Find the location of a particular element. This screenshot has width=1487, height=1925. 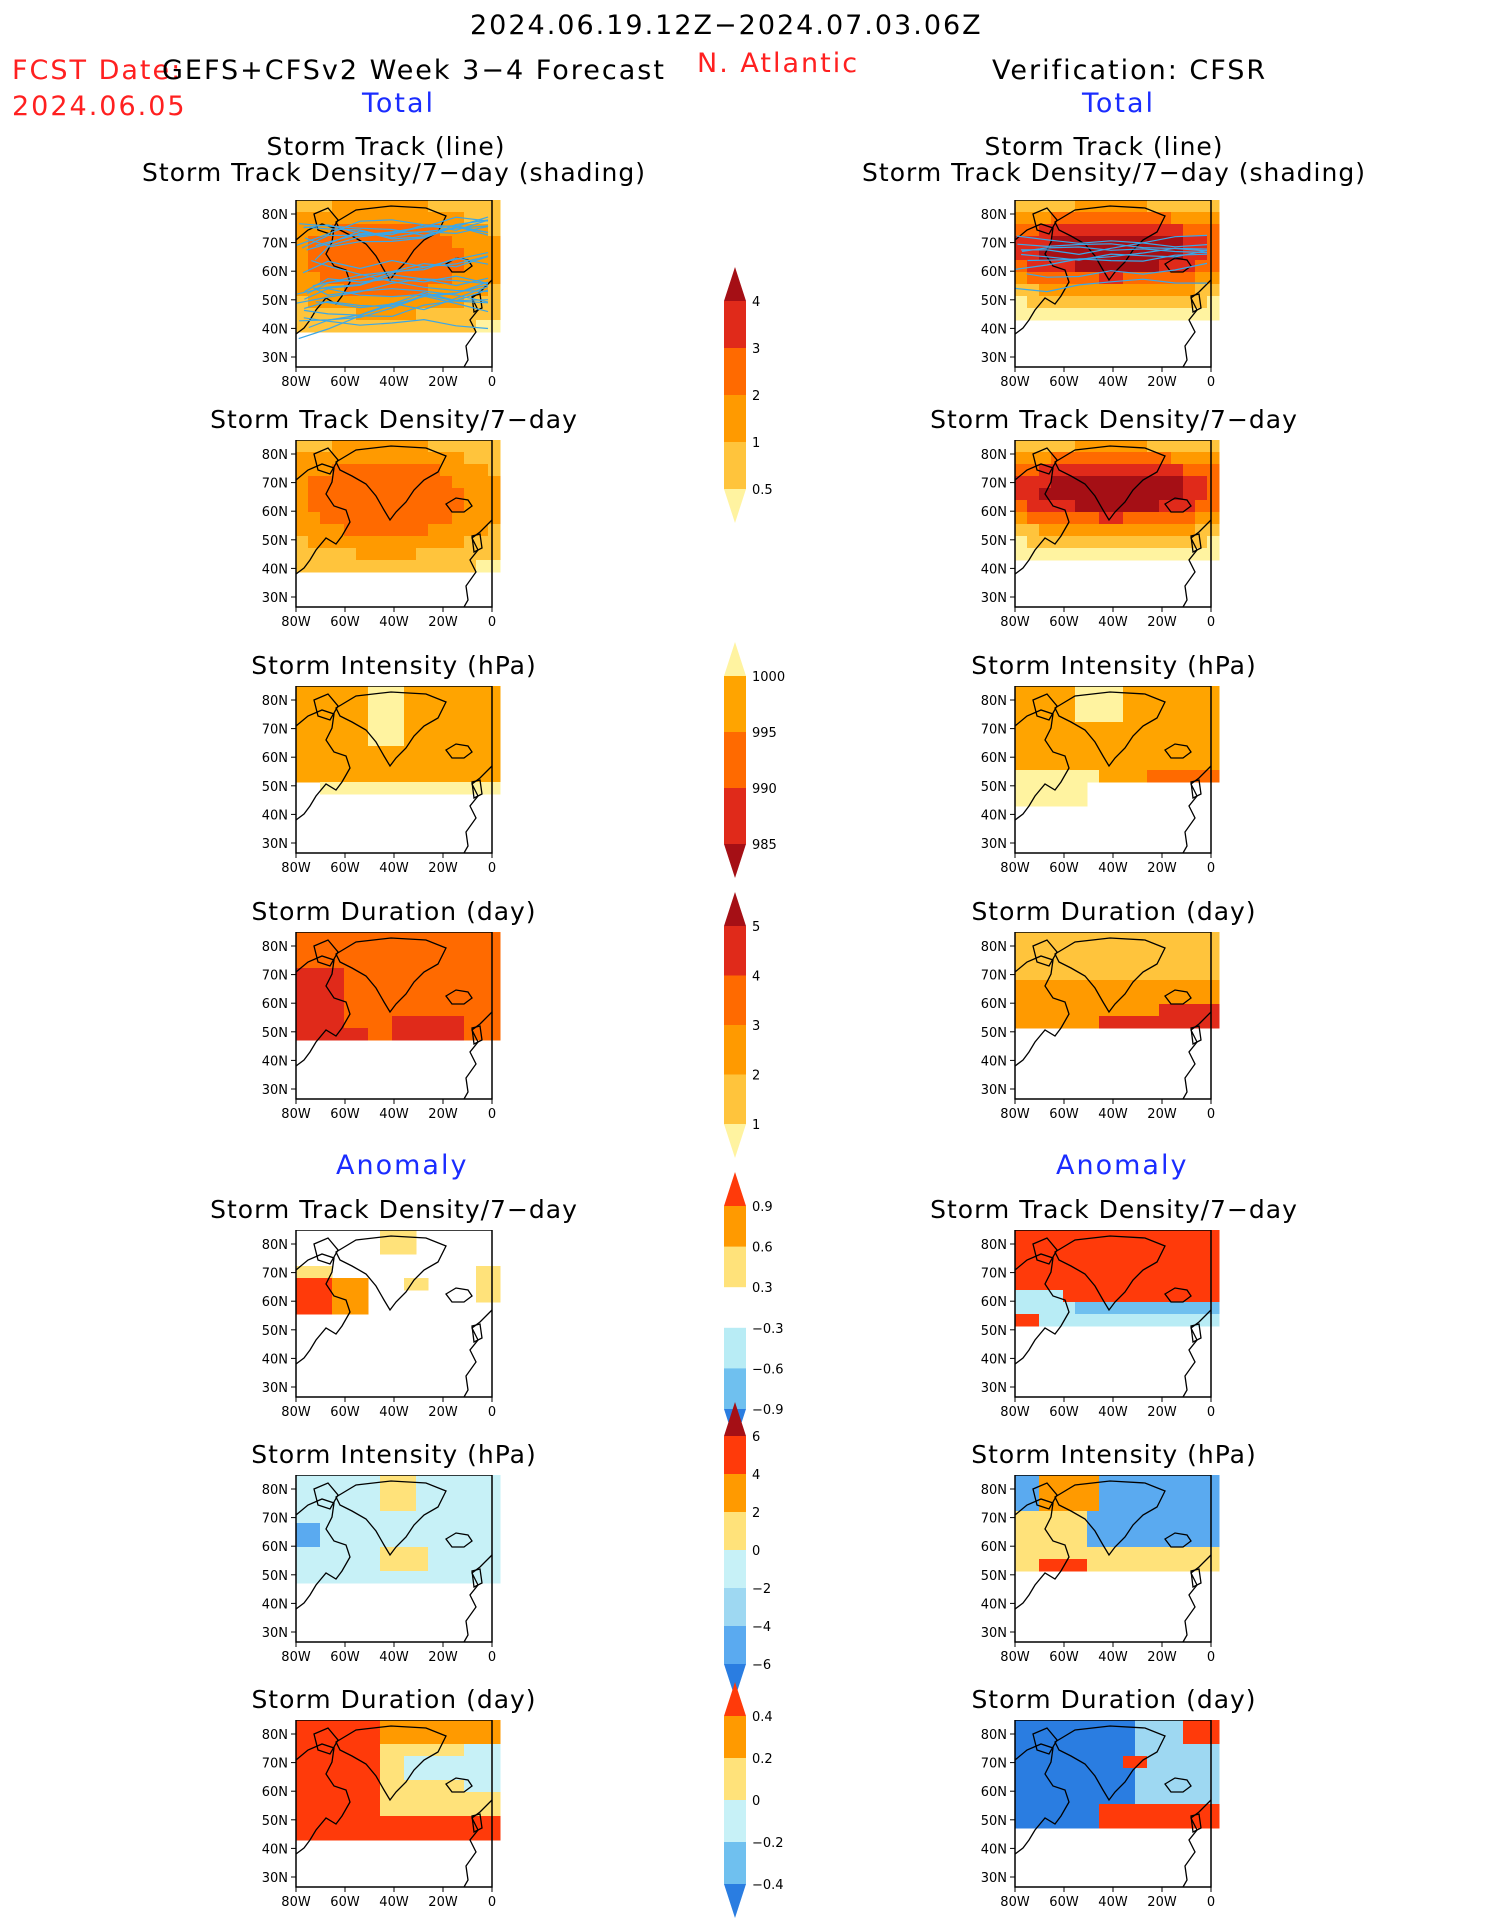

title-density-total-right: Storm Track Density/7−day is located at coordinates (1114, 419).